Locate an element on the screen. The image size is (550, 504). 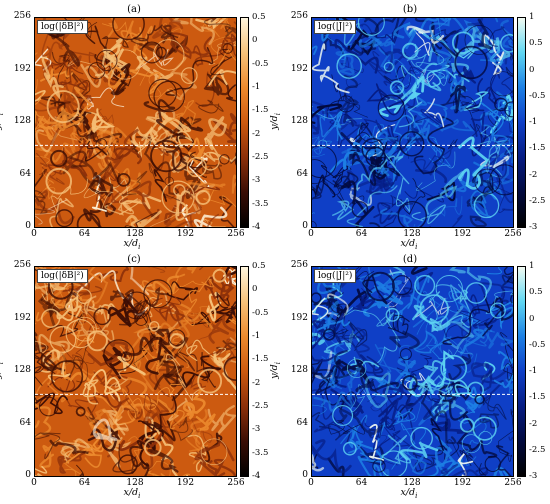
panel-letter-a: (a) is located at coordinates (134, 9).